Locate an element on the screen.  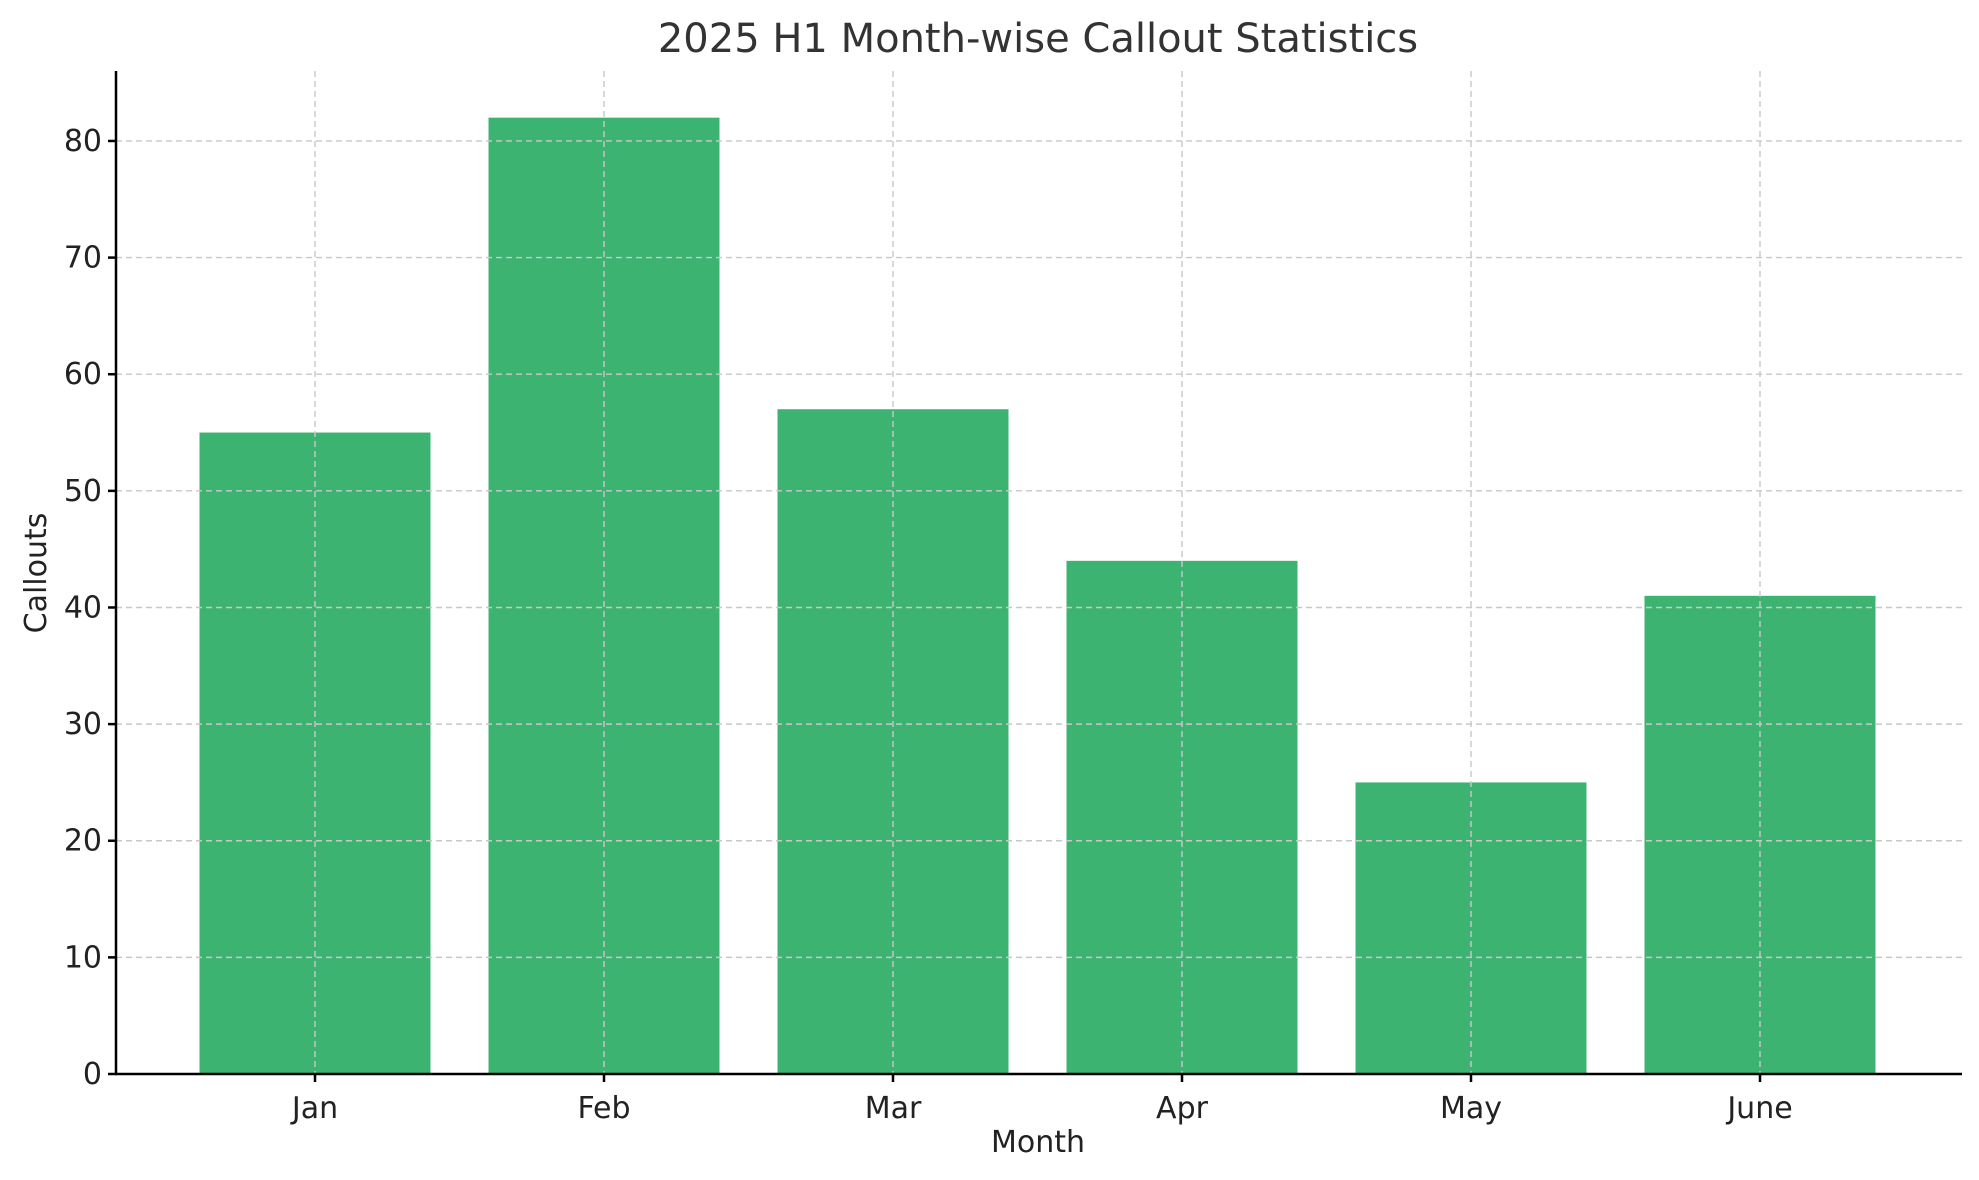
y-tick-label: 80 is located at coordinates (83, 141).